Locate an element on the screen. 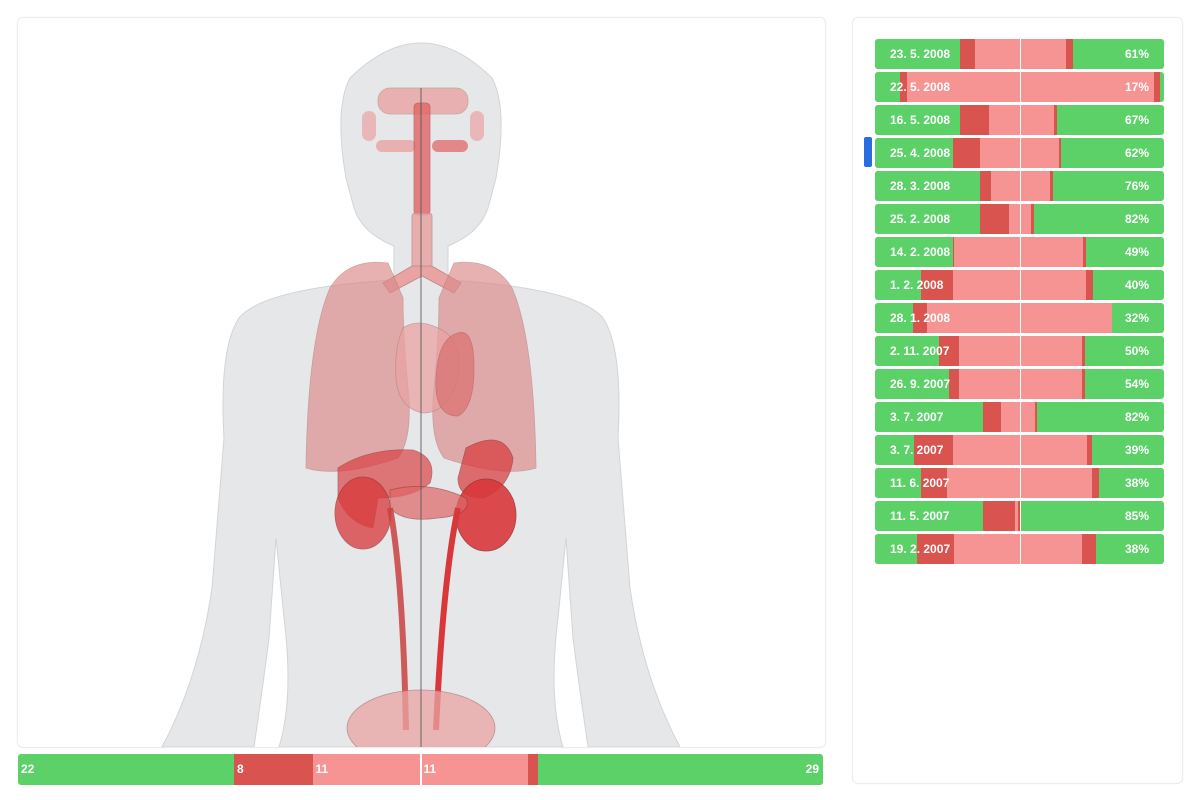 This screenshot has height=800, width=1200. history-date: 19. 2. 2007 is located at coordinates (920, 549).